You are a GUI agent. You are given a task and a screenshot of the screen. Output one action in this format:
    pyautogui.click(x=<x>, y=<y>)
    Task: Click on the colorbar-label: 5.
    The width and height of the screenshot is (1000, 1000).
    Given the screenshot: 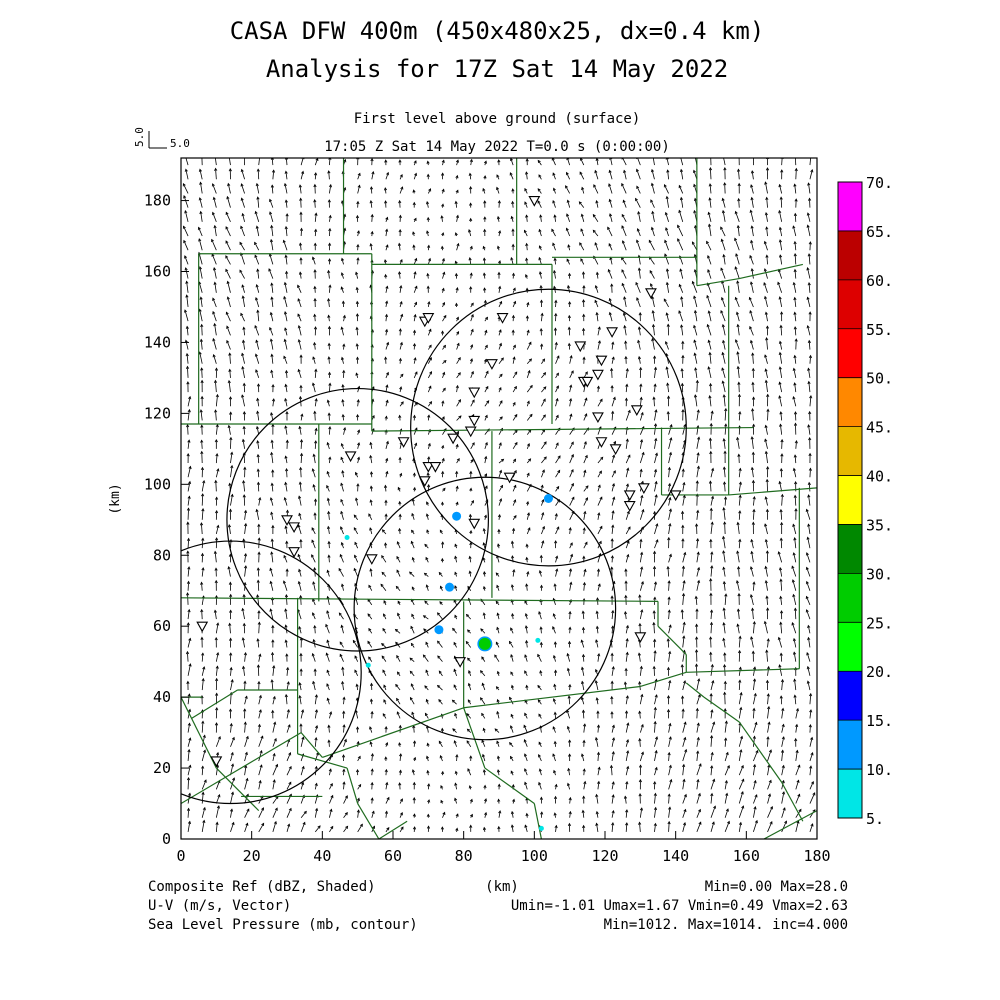 What is the action you would take?
    pyautogui.click(x=875, y=819)
    